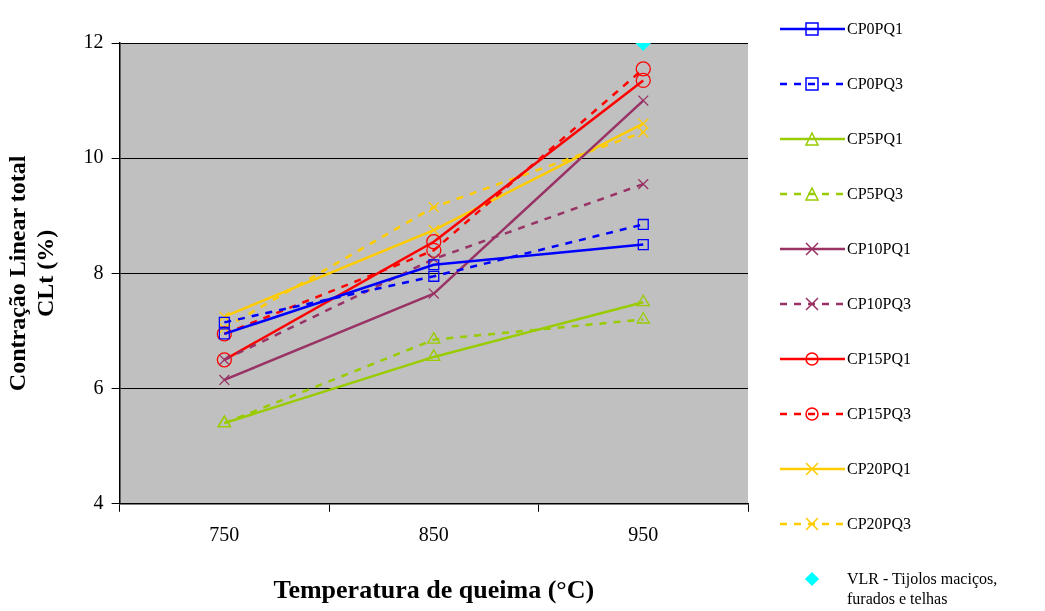 Image resolution: width=1045 pixels, height=611 pixels. I want to click on legend-label: CP5PQ1, so click(875, 139).